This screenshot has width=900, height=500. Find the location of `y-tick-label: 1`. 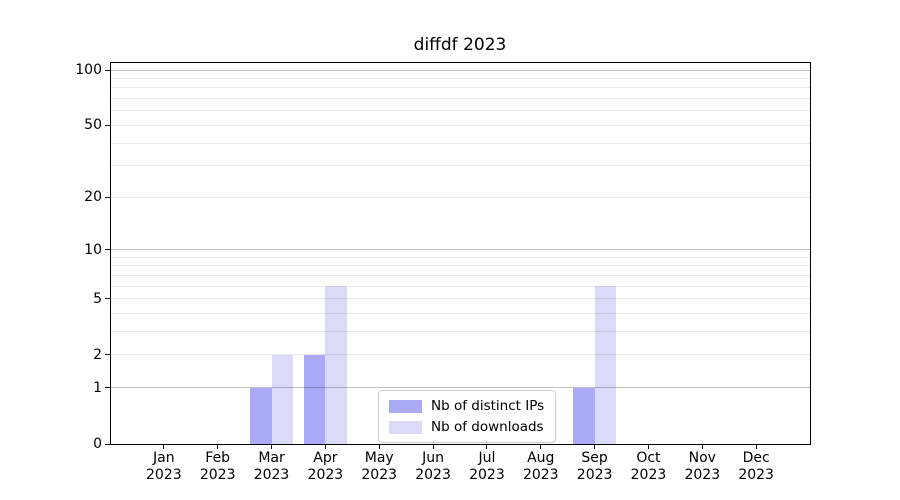

y-tick-label: 1 is located at coordinates (97, 387).